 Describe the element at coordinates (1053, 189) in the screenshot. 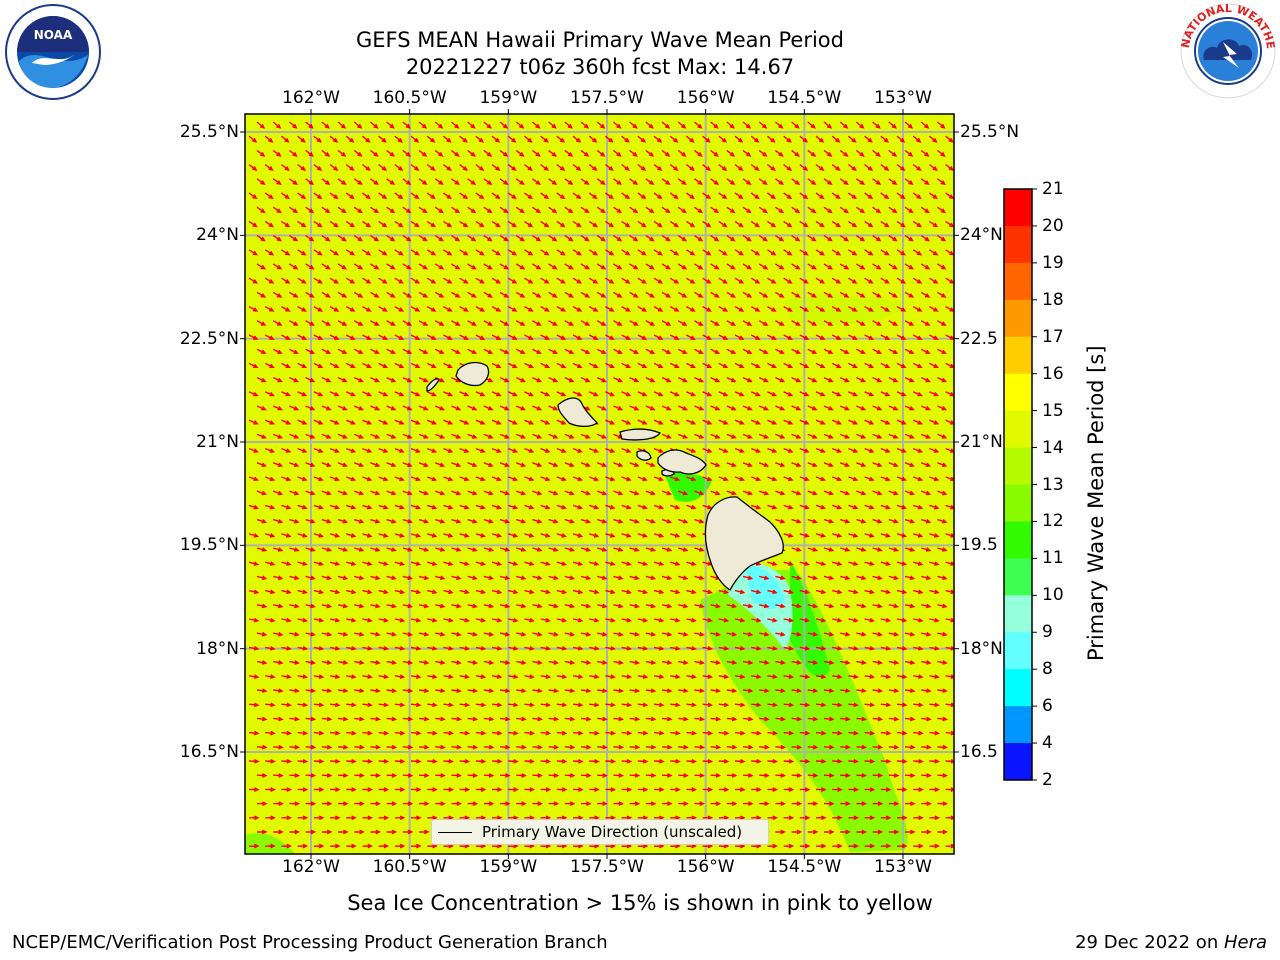

I see `colorbar-tick-label: 21` at that location.